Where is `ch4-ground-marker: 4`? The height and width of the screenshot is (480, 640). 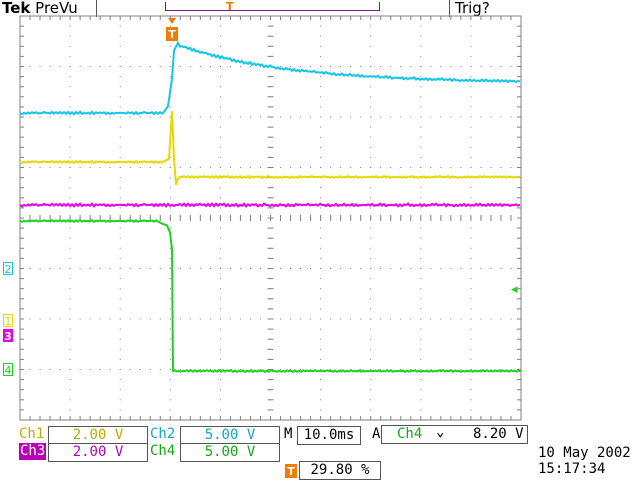 ch4-ground-marker: 4 is located at coordinates (8, 370).